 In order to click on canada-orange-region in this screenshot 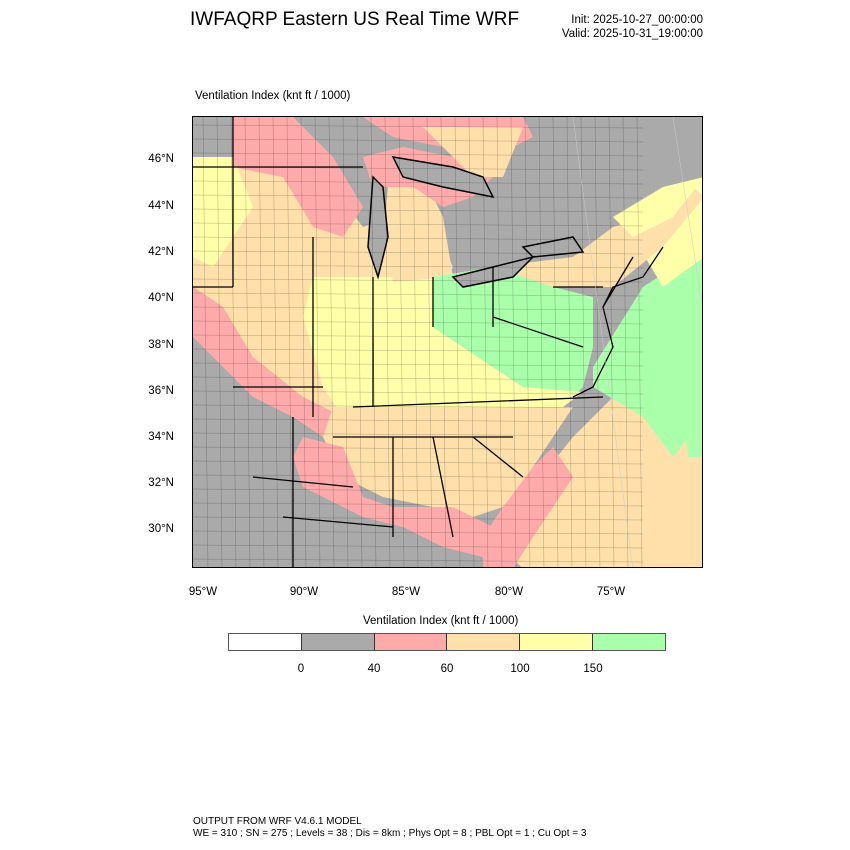, I will do `click(473, 152)`.